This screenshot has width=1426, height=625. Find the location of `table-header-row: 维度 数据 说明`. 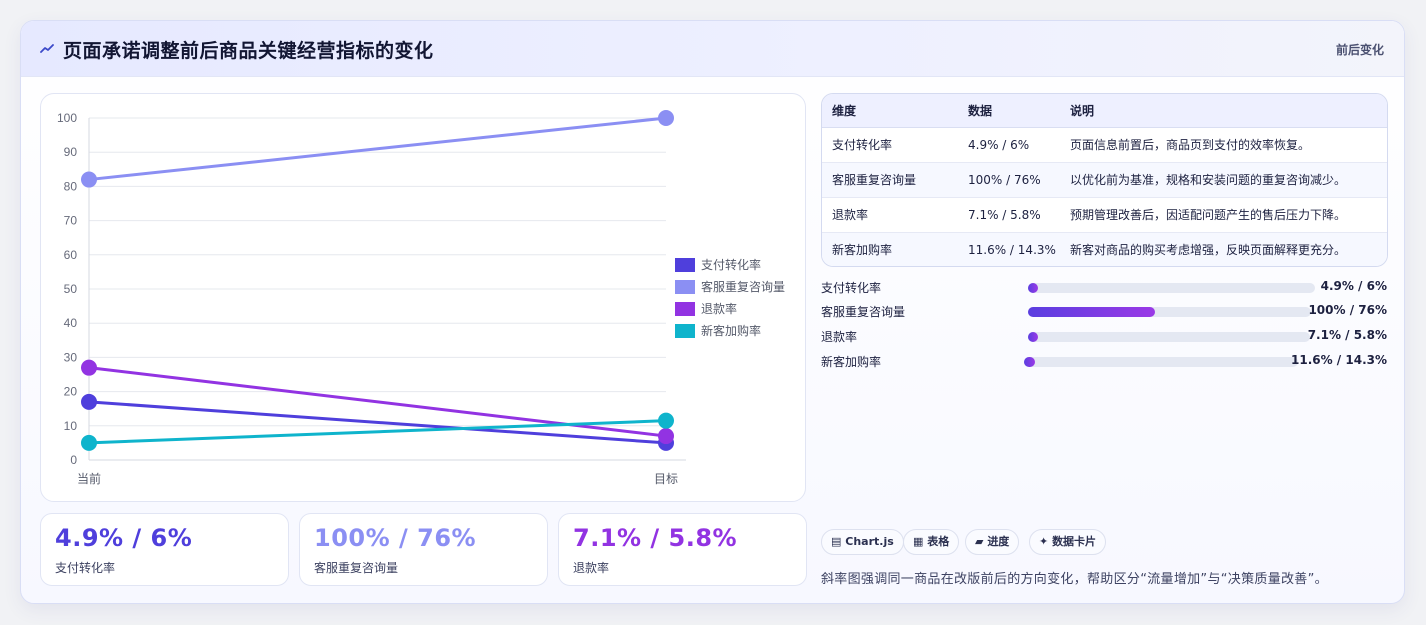

table-header-row: 维度 数据 说明 is located at coordinates (1104, 111).